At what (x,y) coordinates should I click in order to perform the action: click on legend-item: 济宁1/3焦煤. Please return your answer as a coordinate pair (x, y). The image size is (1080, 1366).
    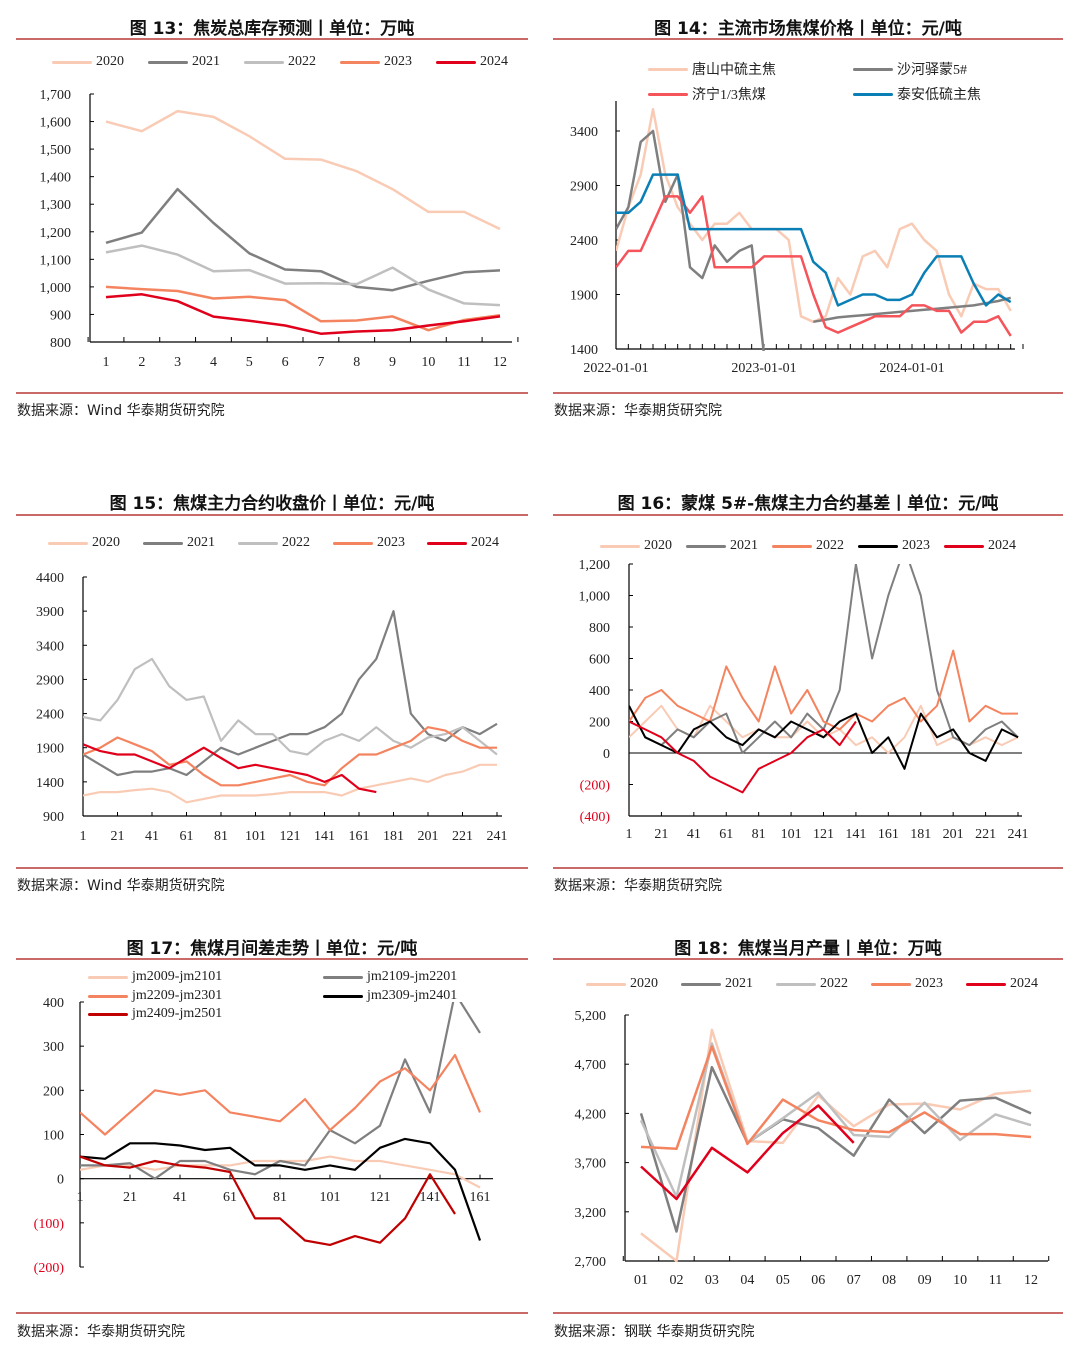
    Looking at the image, I should click on (707, 94).